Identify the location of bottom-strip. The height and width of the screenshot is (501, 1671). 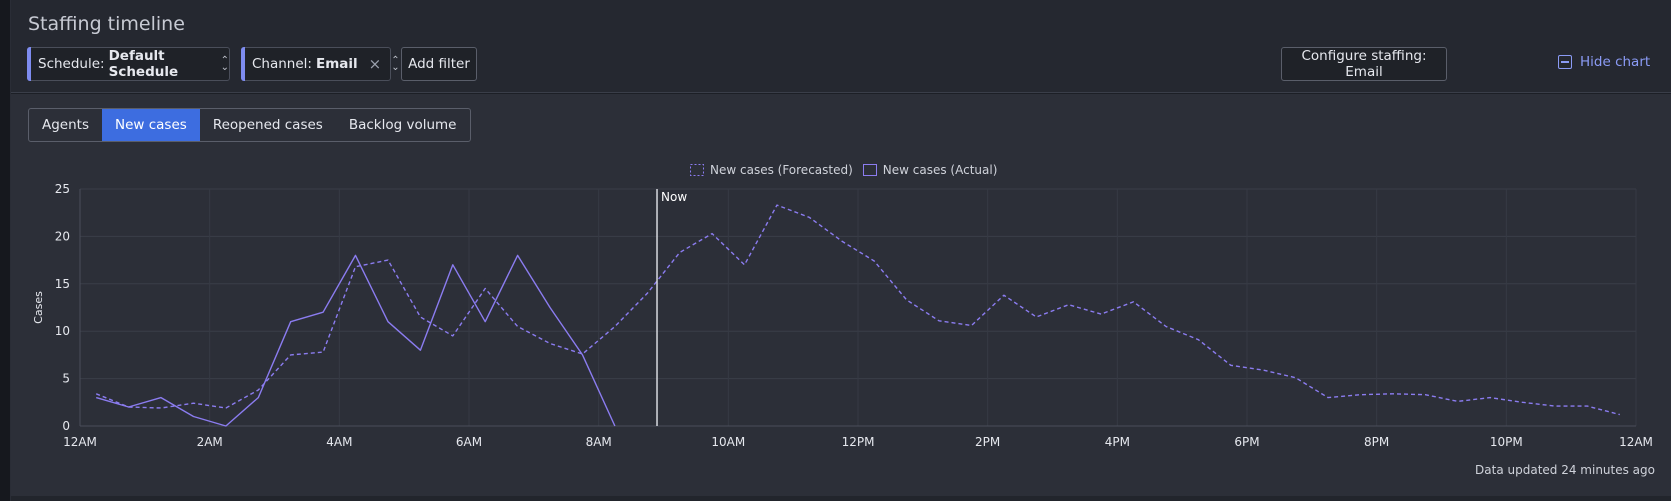
(841, 498).